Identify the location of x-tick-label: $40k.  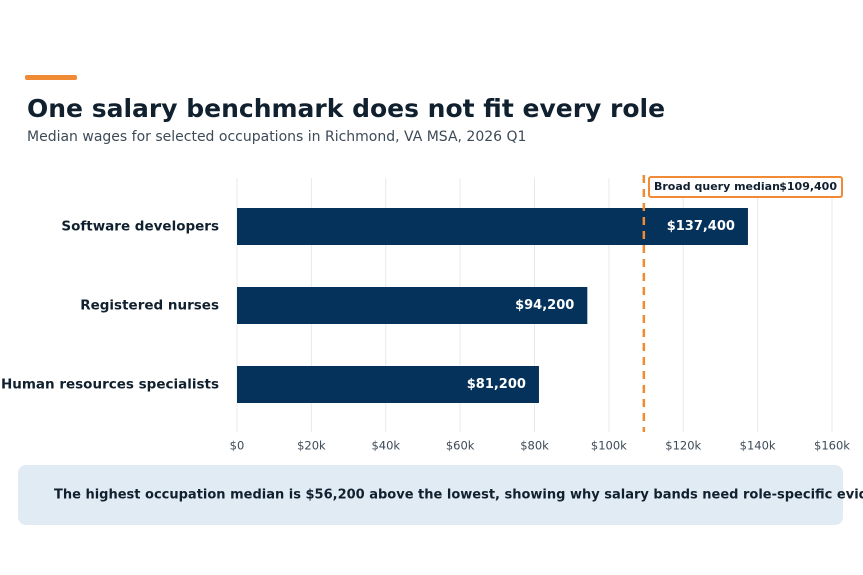
(385, 446).